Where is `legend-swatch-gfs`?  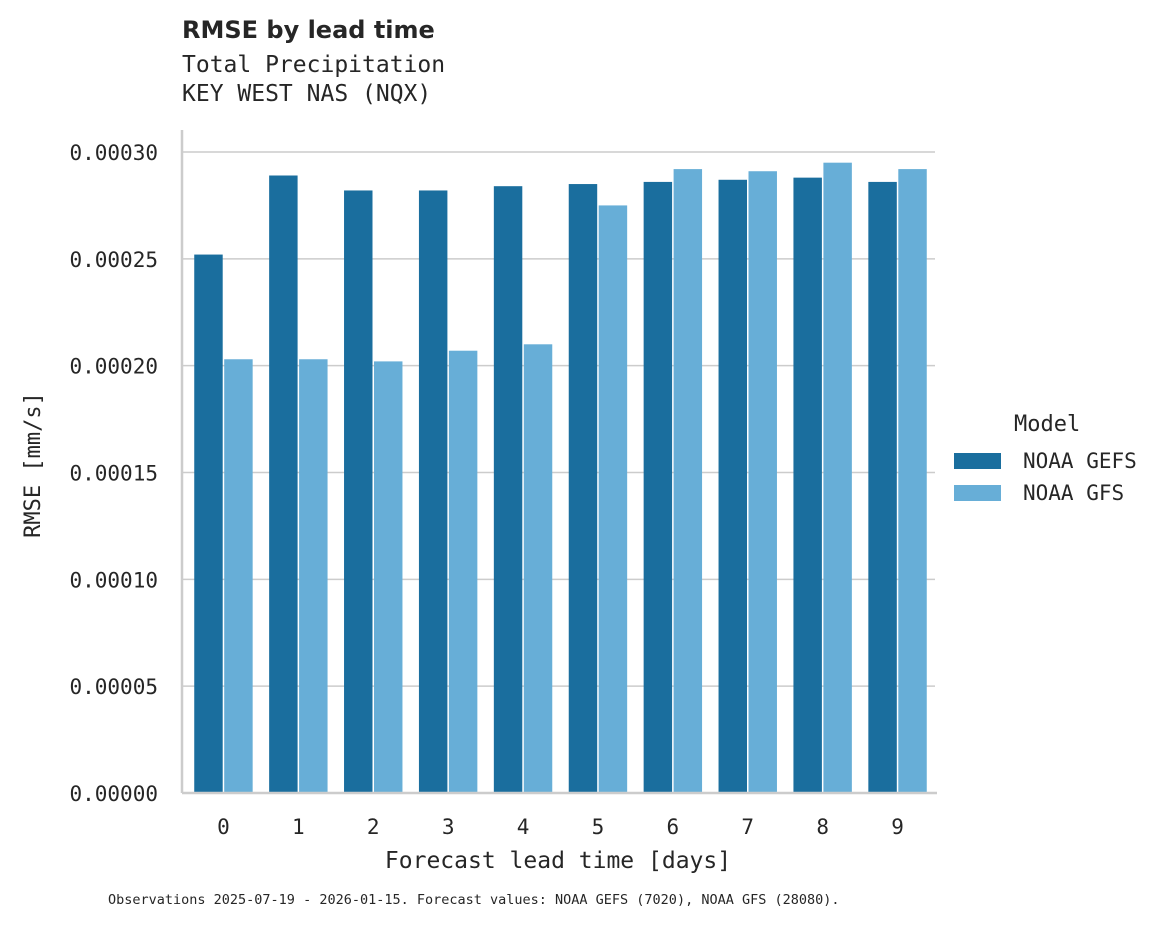
legend-swatch-gfs is located at coordinates (977, 493).